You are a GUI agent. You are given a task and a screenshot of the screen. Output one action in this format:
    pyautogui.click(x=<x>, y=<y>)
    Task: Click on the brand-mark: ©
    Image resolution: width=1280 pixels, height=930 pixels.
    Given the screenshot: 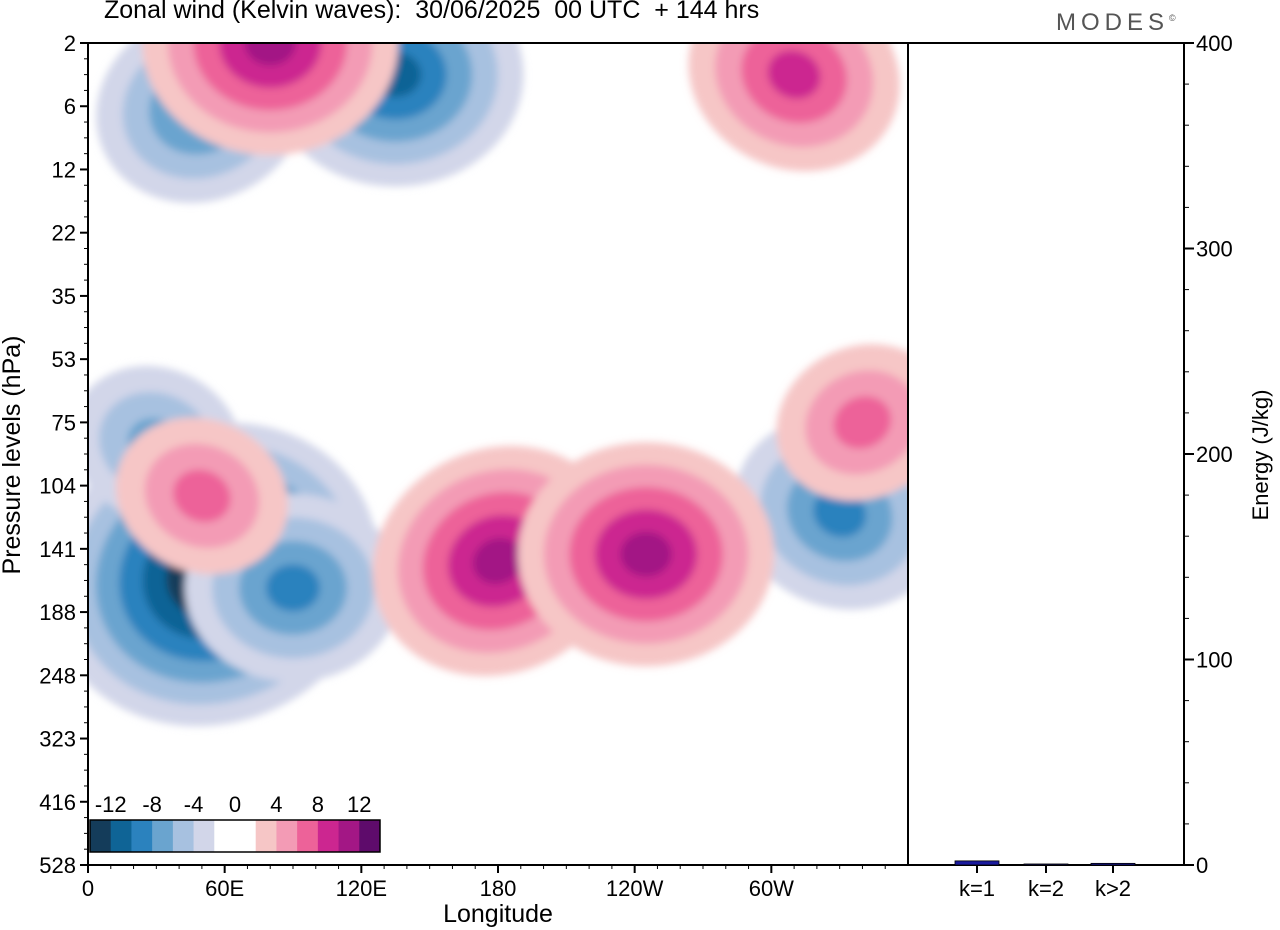 What is the action you would take?
    pyautogui.click(x=1172, y=18)
    